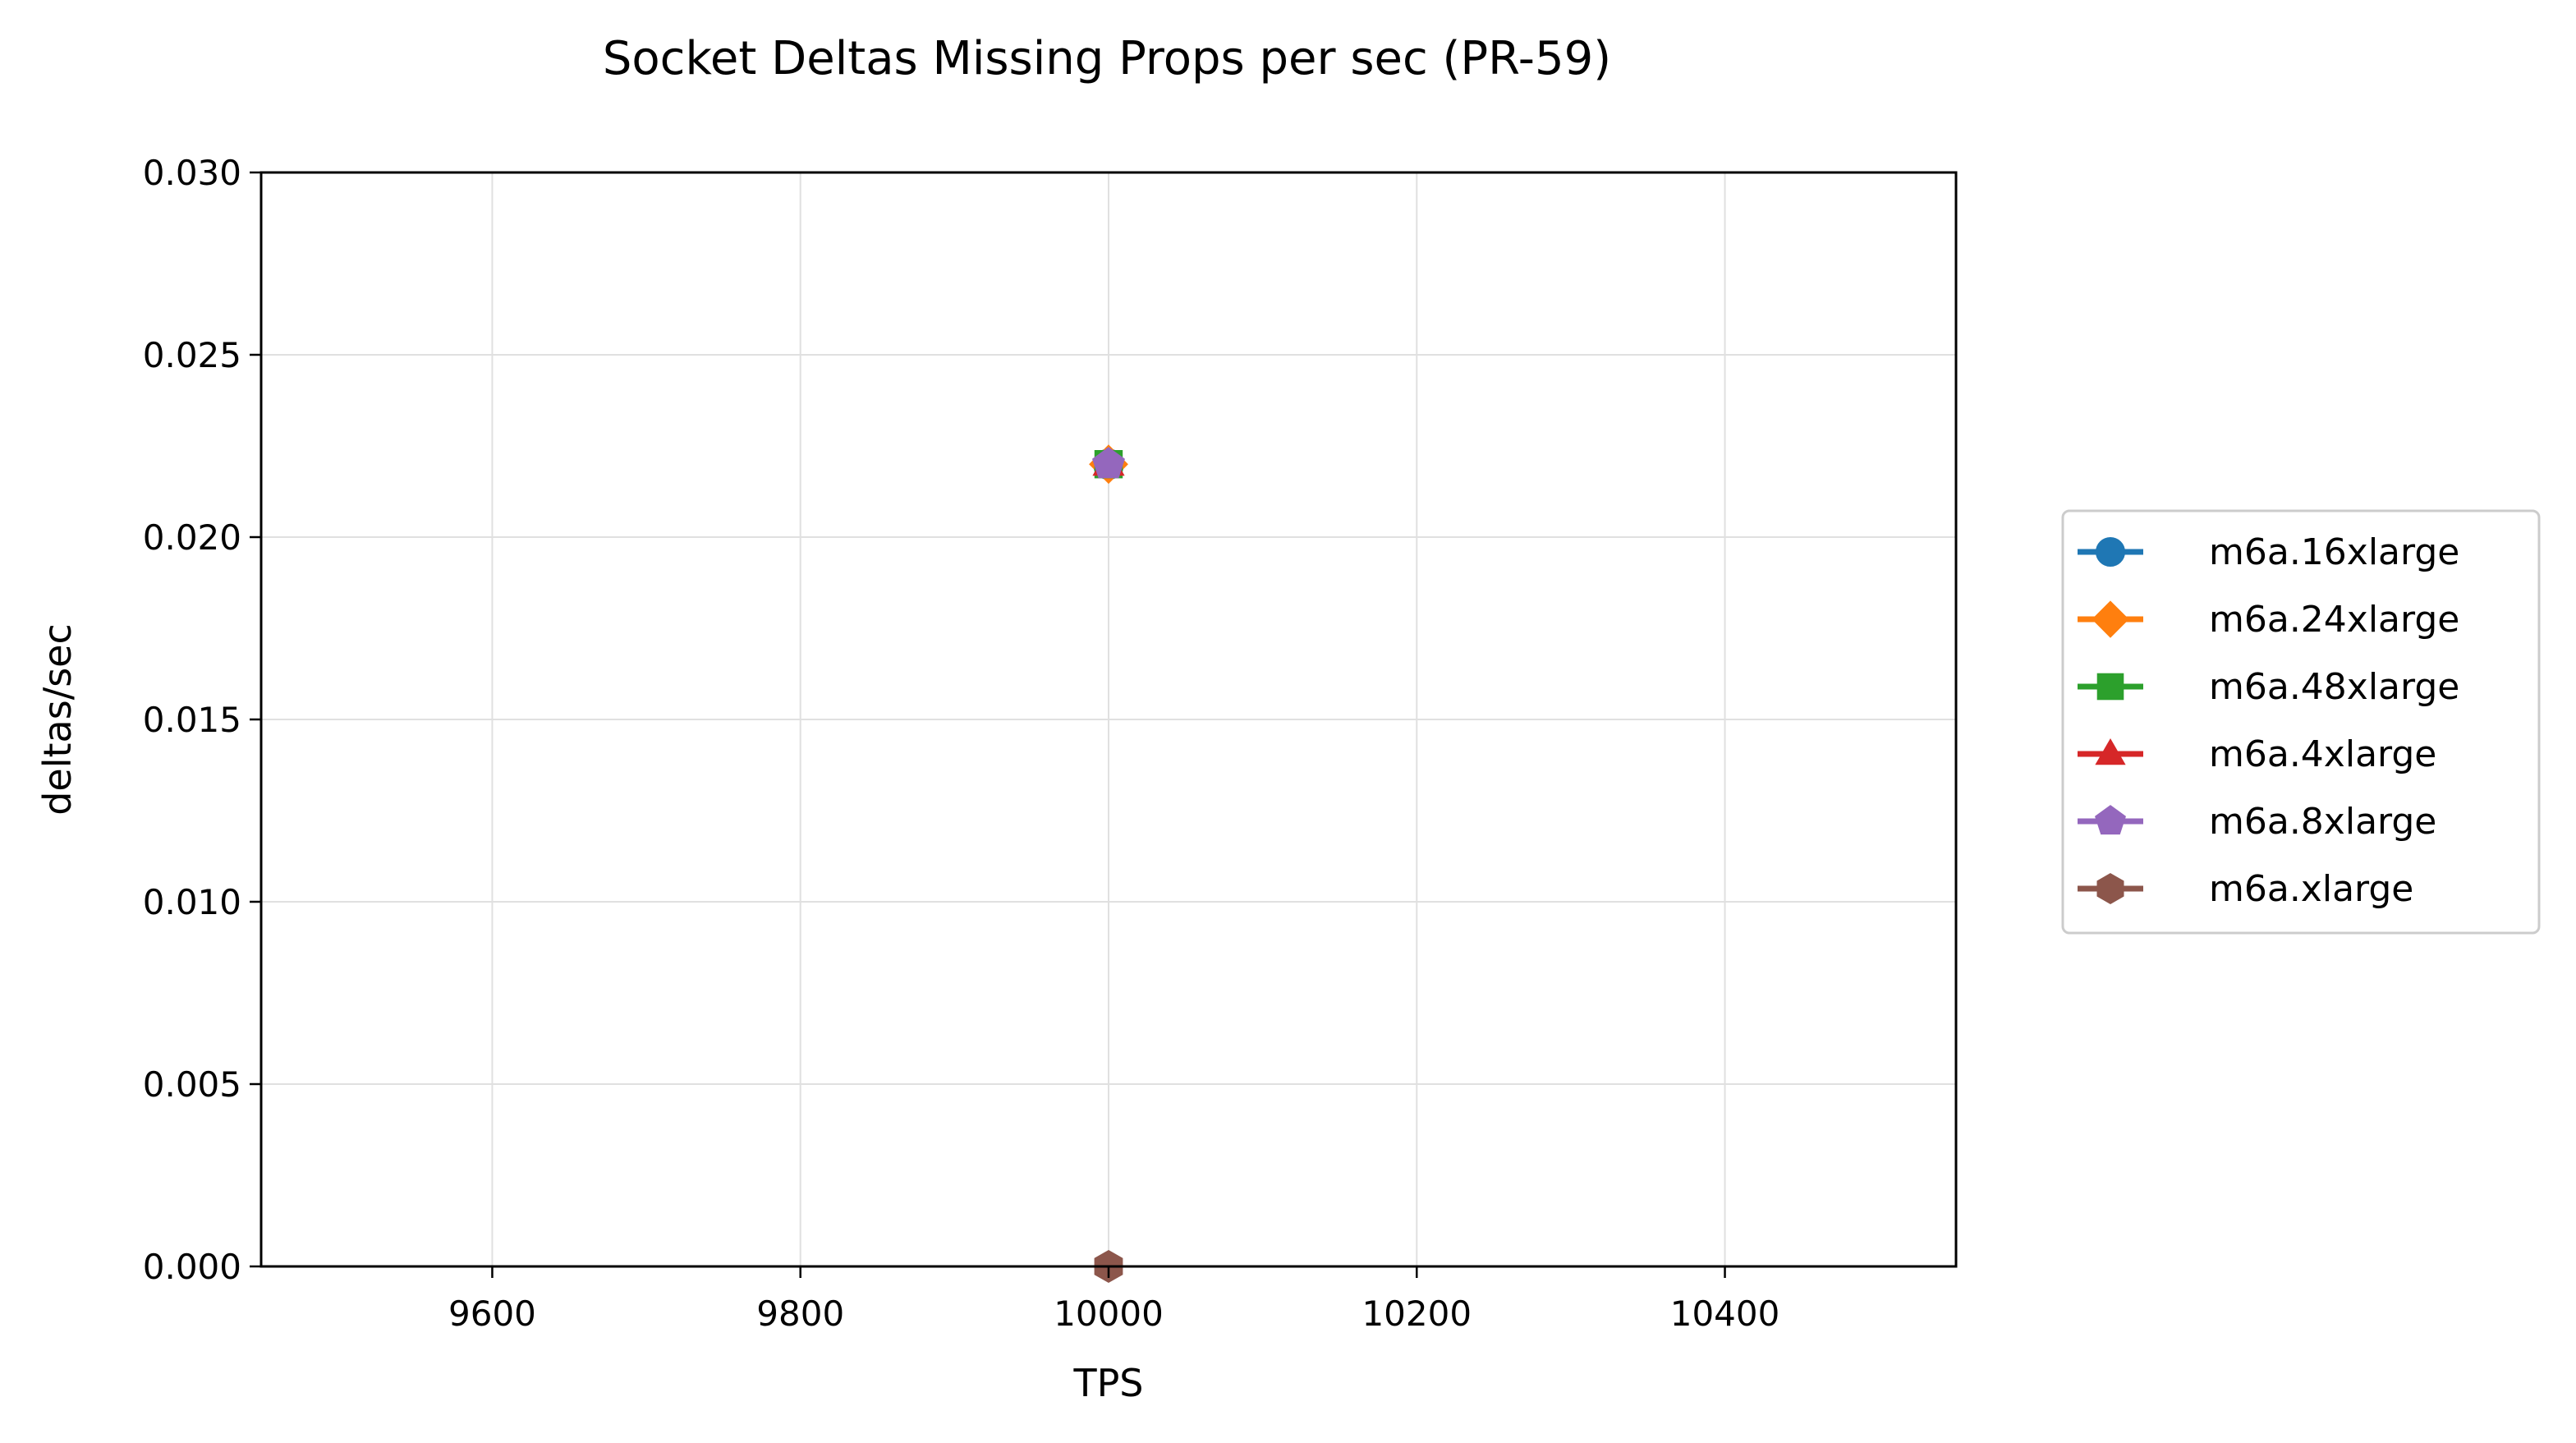 The width and height of the screenshot is (2576, 1443). What do you see at coordinates (492, 1314) in the screenshot?
I see `x-tick-label: 9600` at bounding box center [492, 1314].